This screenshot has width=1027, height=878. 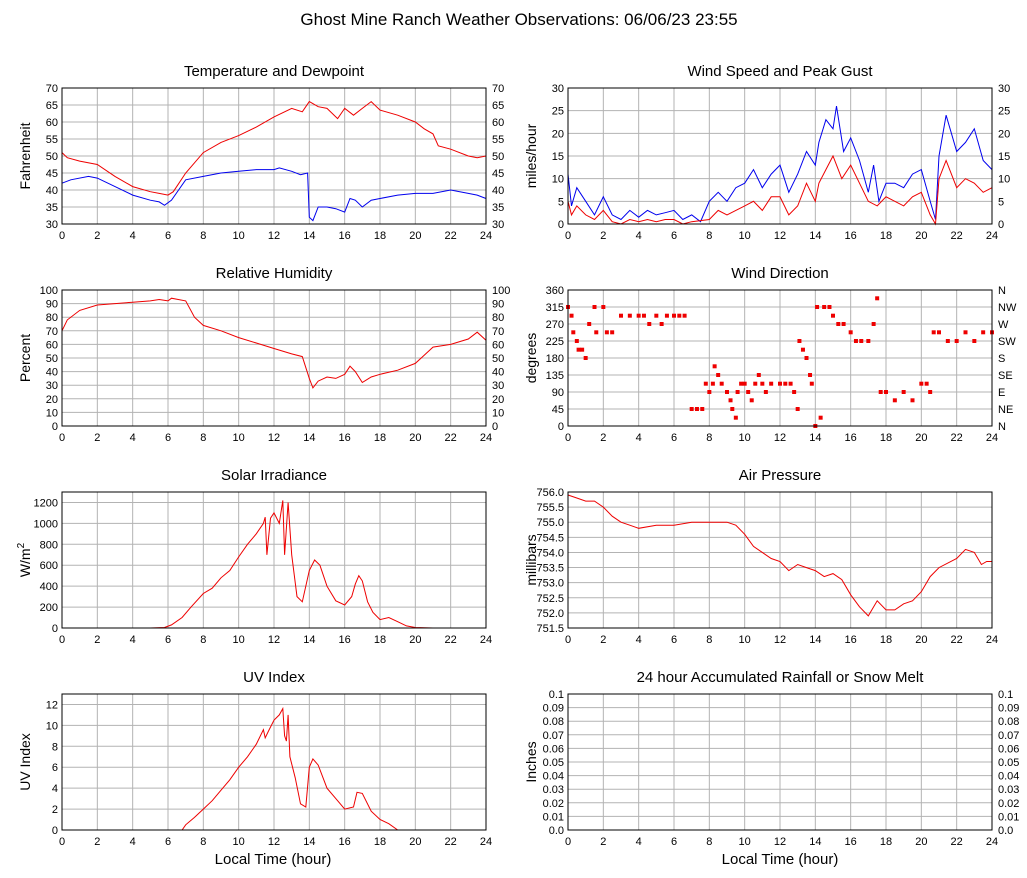 What do you see at coordinates (553, 777) in the screenshot?
I see `y-tick-label: 0.04` at bounding box center [553, 777].